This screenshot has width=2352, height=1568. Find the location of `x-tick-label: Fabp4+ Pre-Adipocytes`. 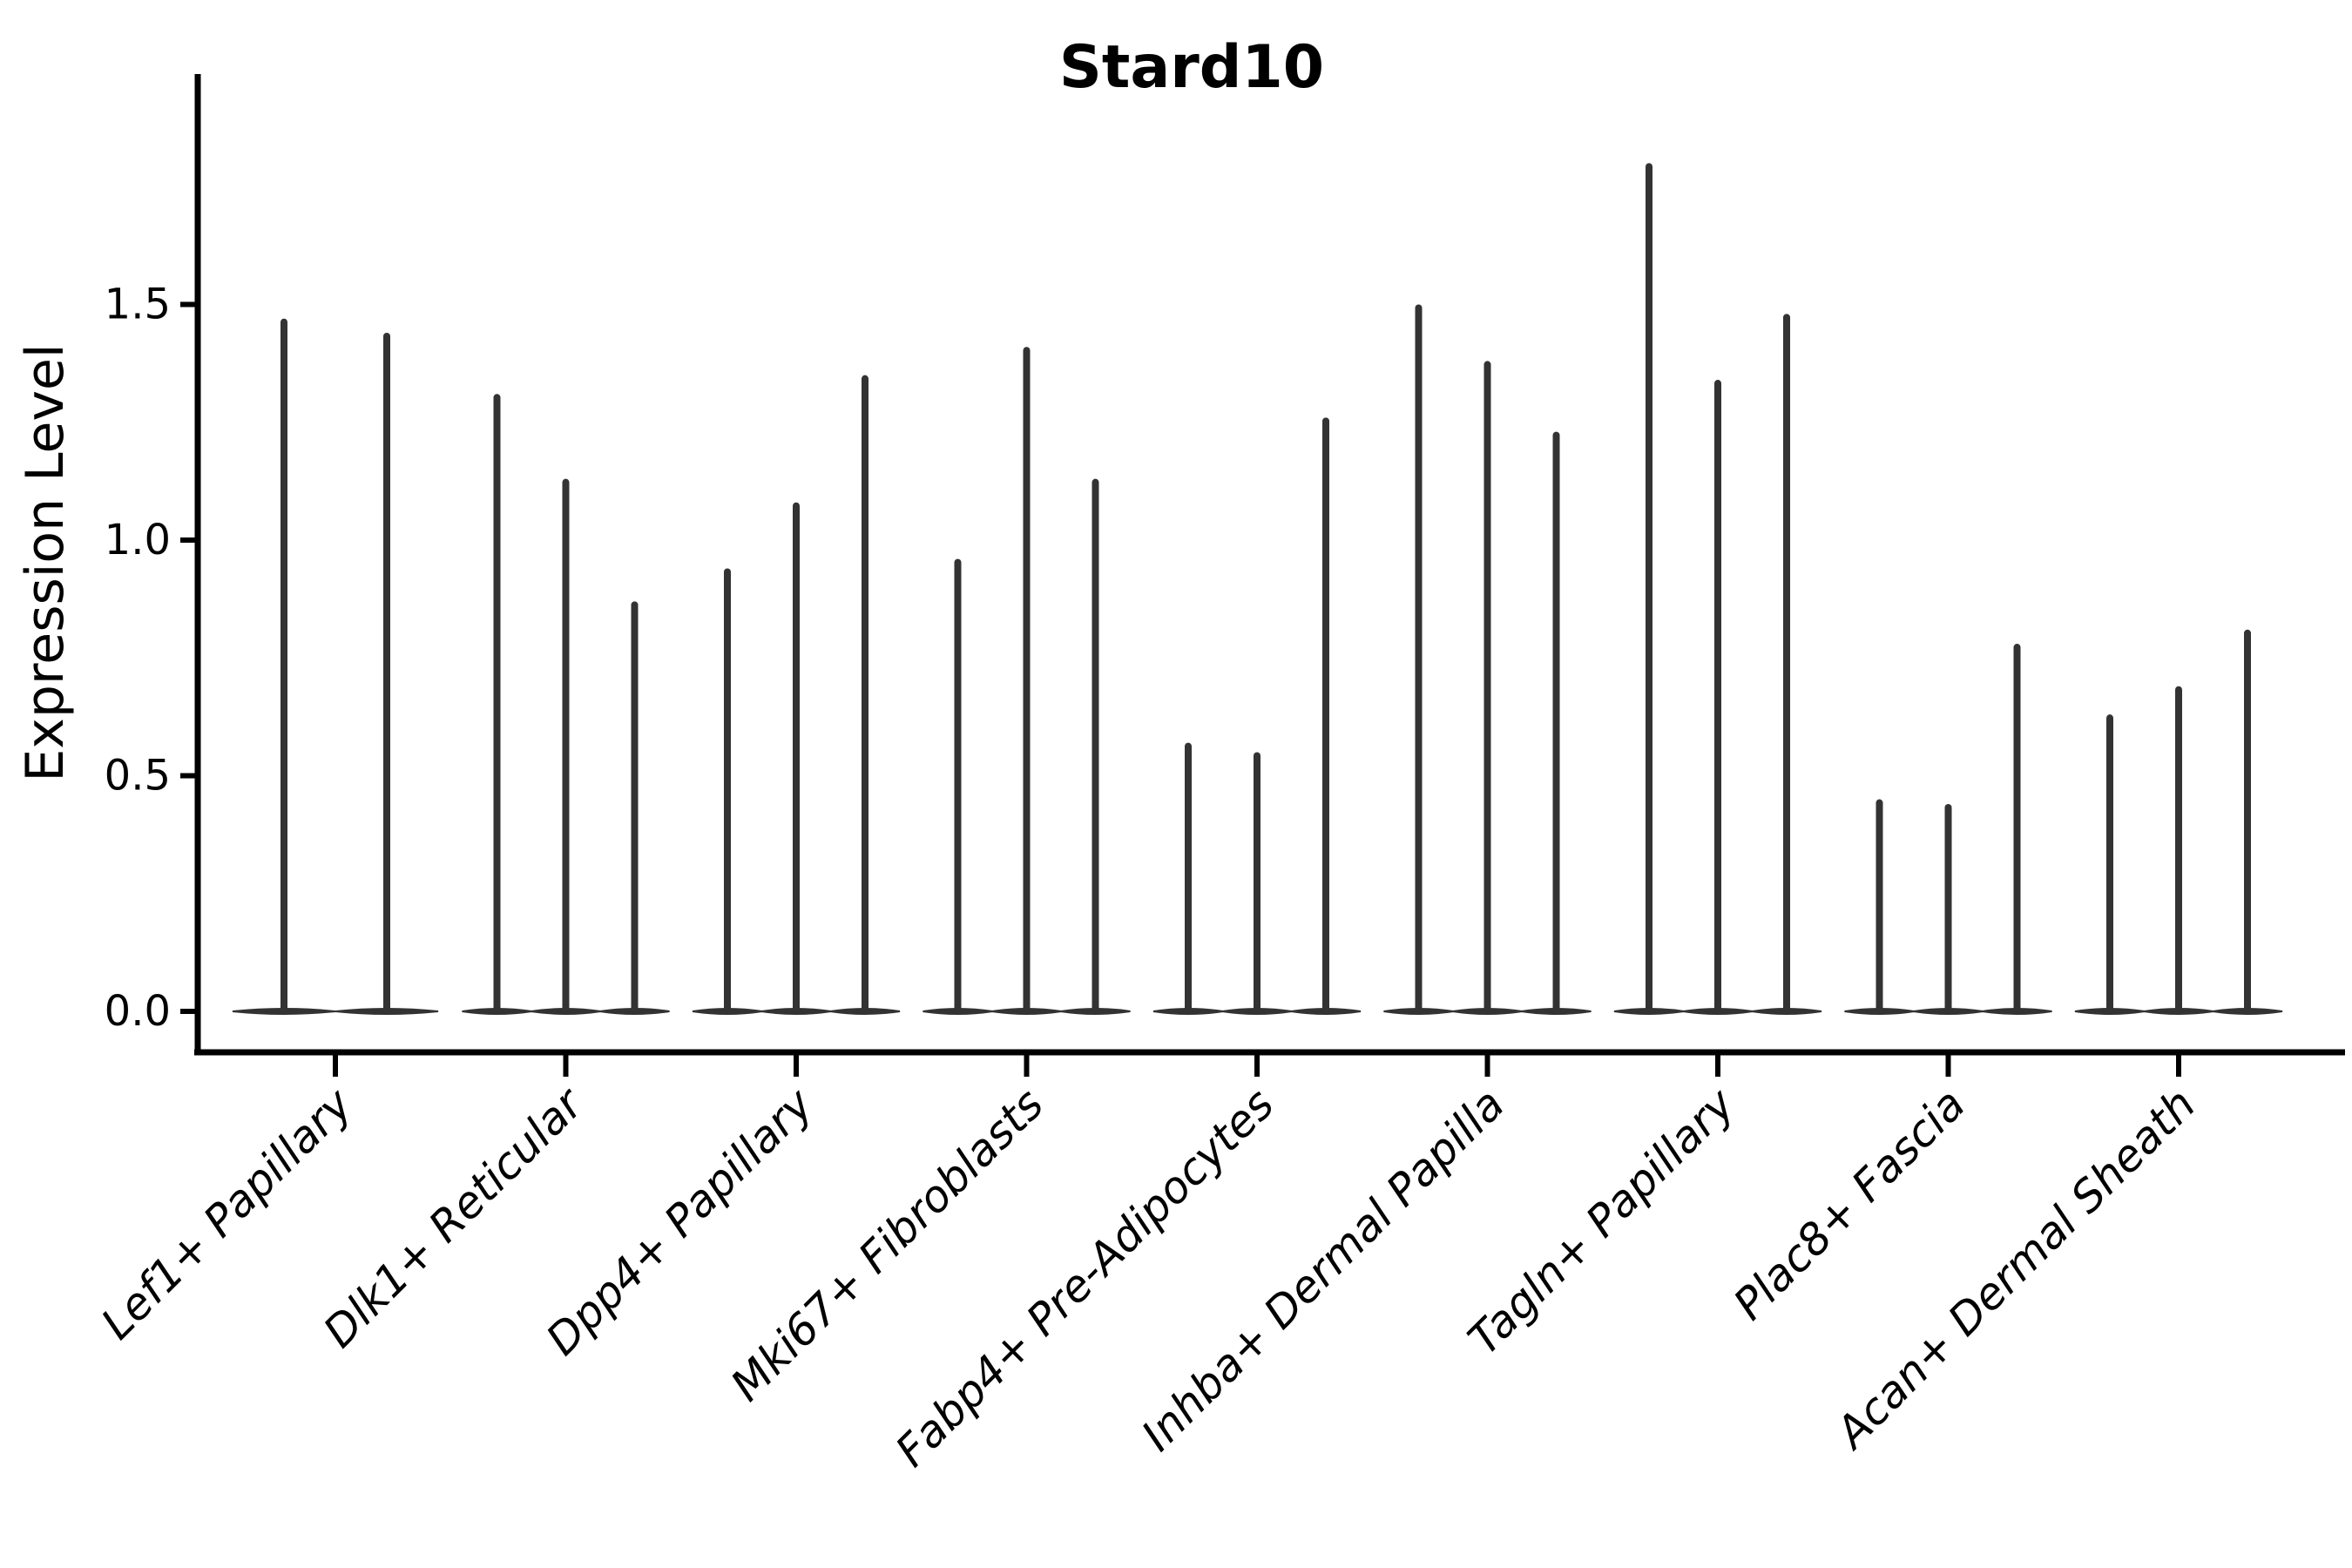

x-tick-label: Fabp4+ Pre-Adipocytes is located at coordinates (1085, 1277).